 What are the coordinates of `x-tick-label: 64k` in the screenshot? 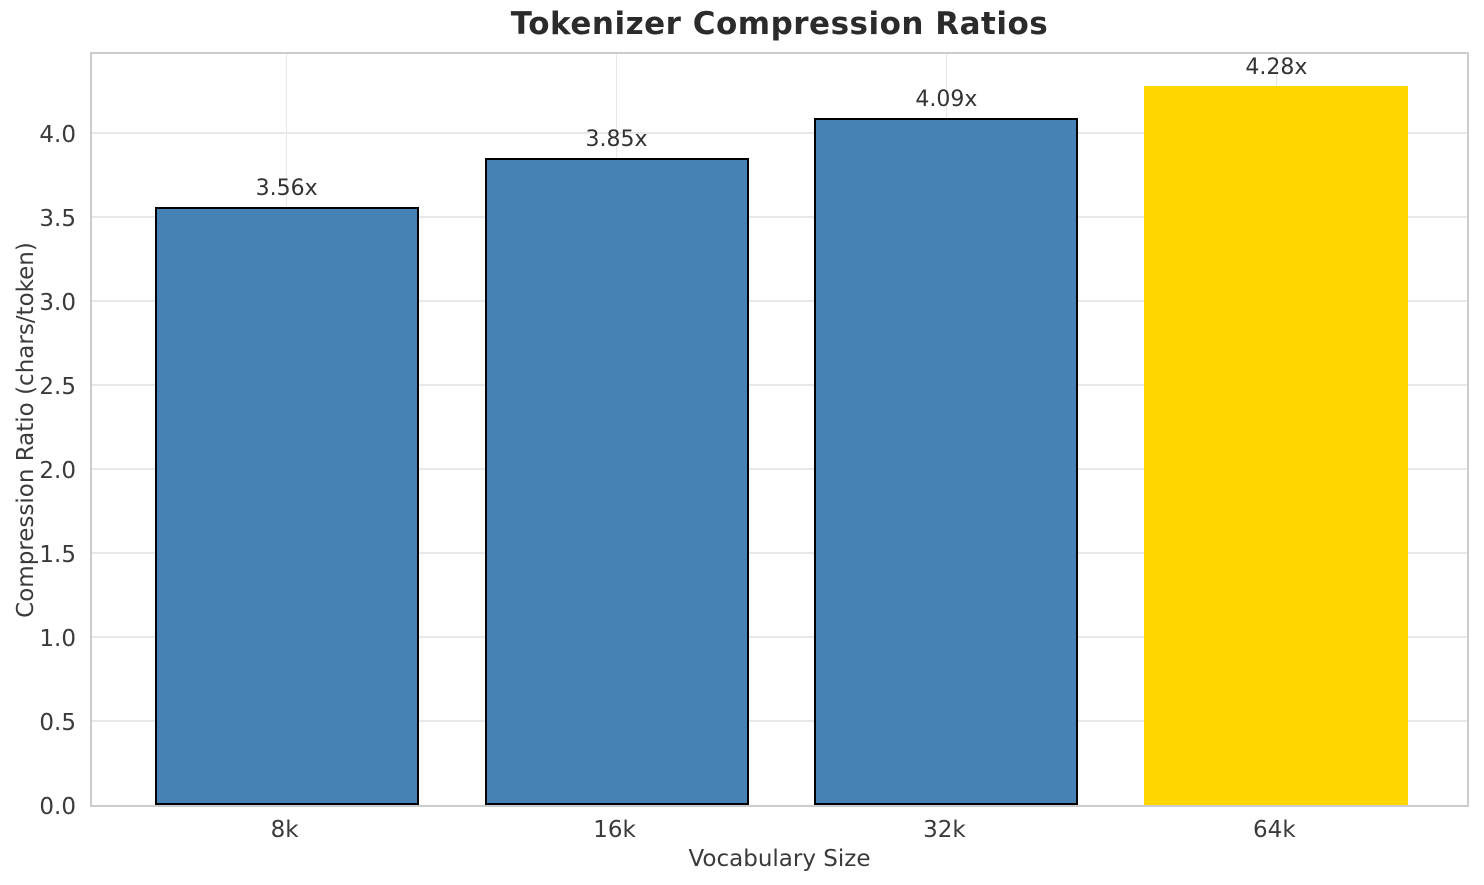 It's located at (1274, 830).